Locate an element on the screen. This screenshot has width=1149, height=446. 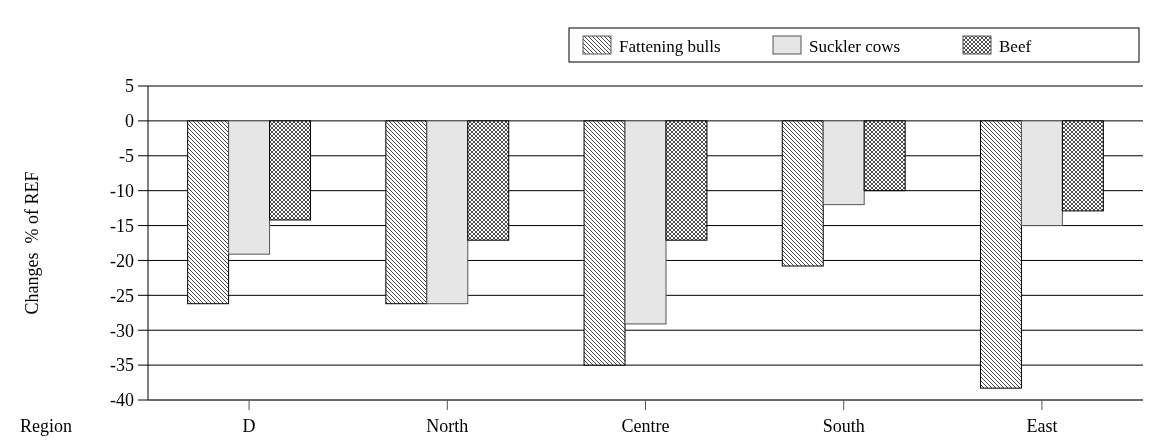
y-tick-label: -15 is located at coordinates (122, 225).